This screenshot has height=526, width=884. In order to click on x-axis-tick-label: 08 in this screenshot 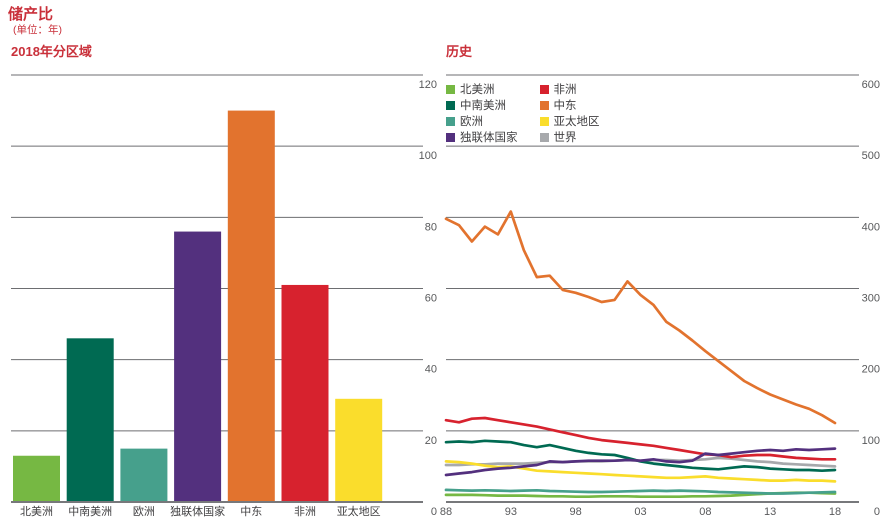, I will do `click(705, 512)`.